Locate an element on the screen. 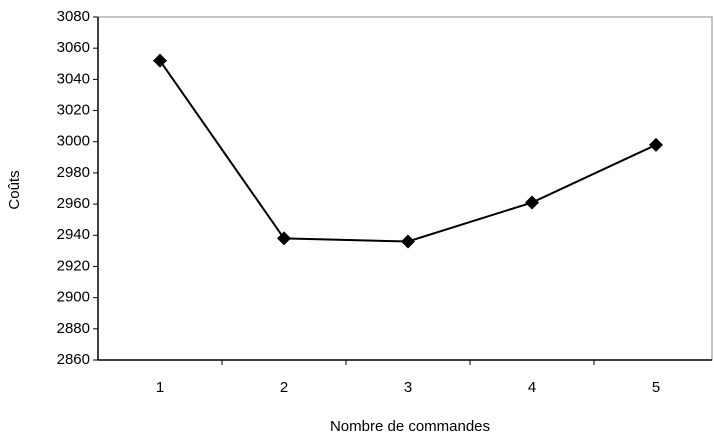  x-tick-label: 2 is located at coordinates (284, 387).